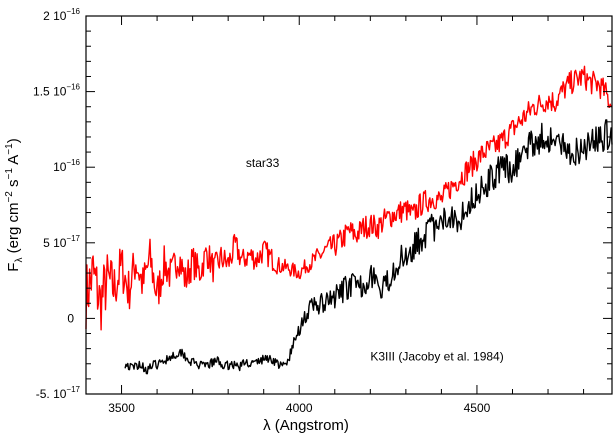  What do you see at coordinates (306, 425) in the screenshot?
I see `x-axis-label: λ (Angstrom)` at bounding box center [306, 425].